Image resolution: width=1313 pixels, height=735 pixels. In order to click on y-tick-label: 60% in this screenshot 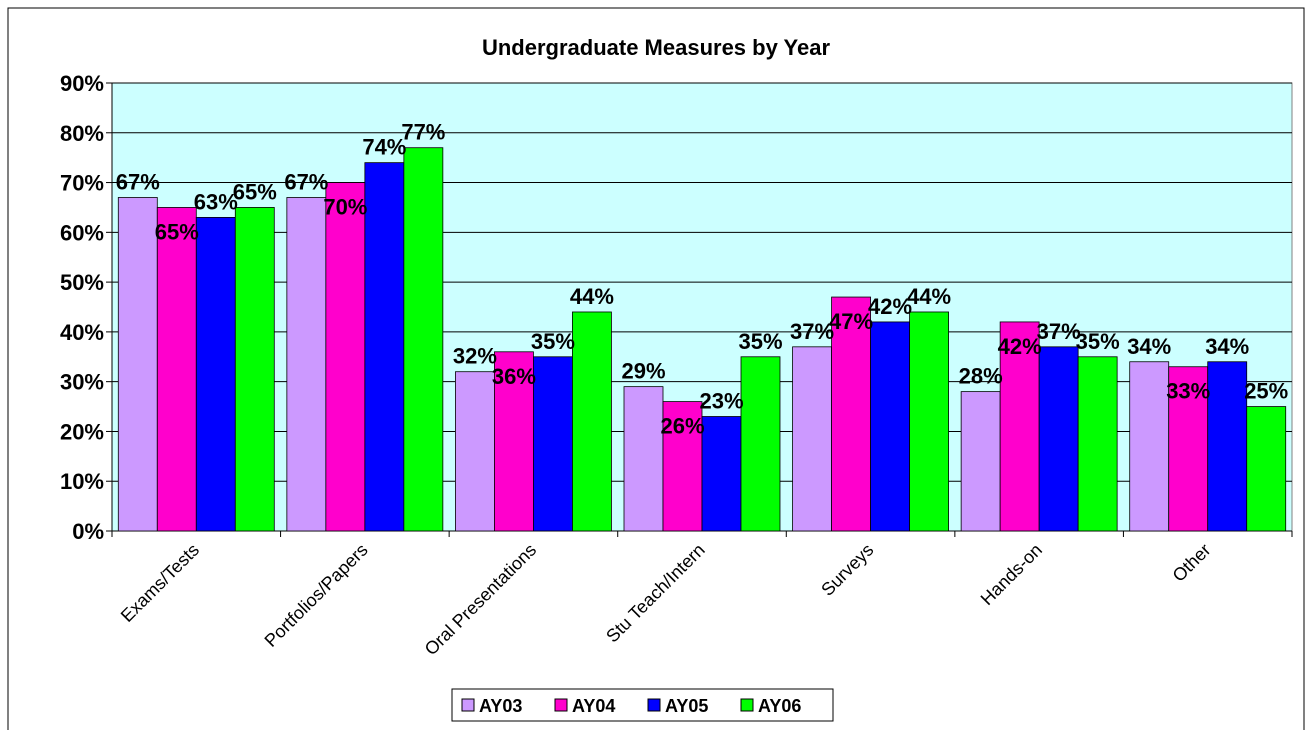, I will do `click(82, 232)`.